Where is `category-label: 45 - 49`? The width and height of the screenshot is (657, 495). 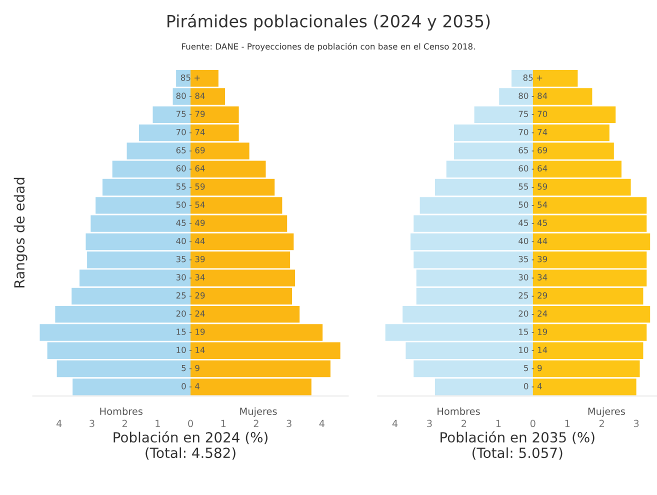 category-label: 45 - 49 is located at coordinates (190, 223).